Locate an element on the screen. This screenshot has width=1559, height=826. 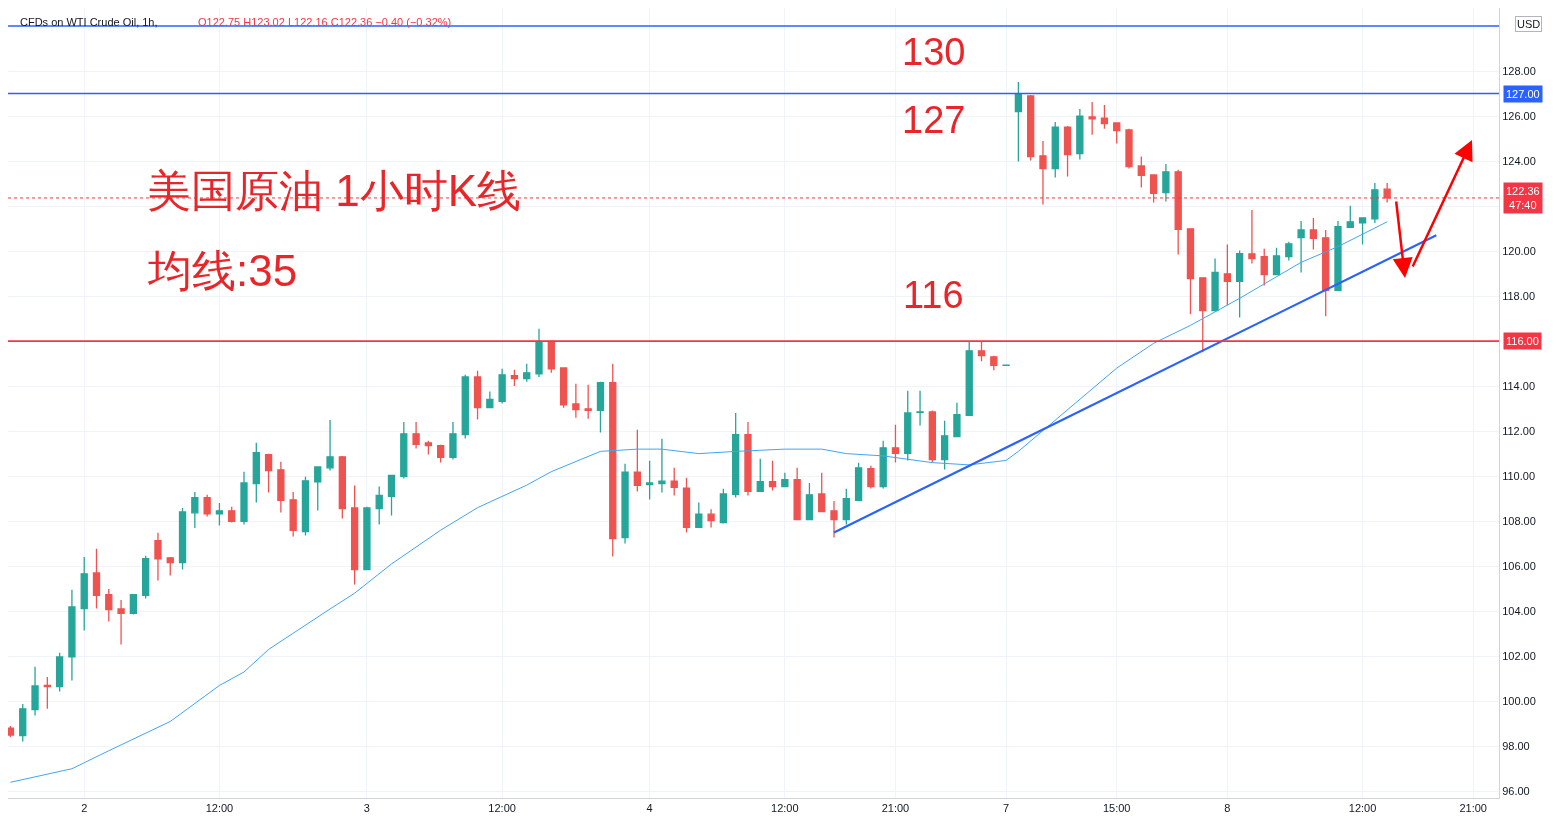
text: O122.75 H123.02 L122.16 C122.36 −0.40 (−0.32%) is located at coordinates (325, 22).